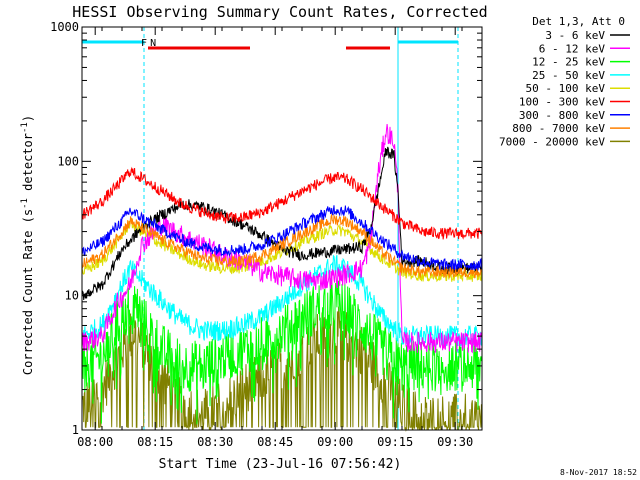  I want to click on y-tick-label-0: 1, so click(75, 430).